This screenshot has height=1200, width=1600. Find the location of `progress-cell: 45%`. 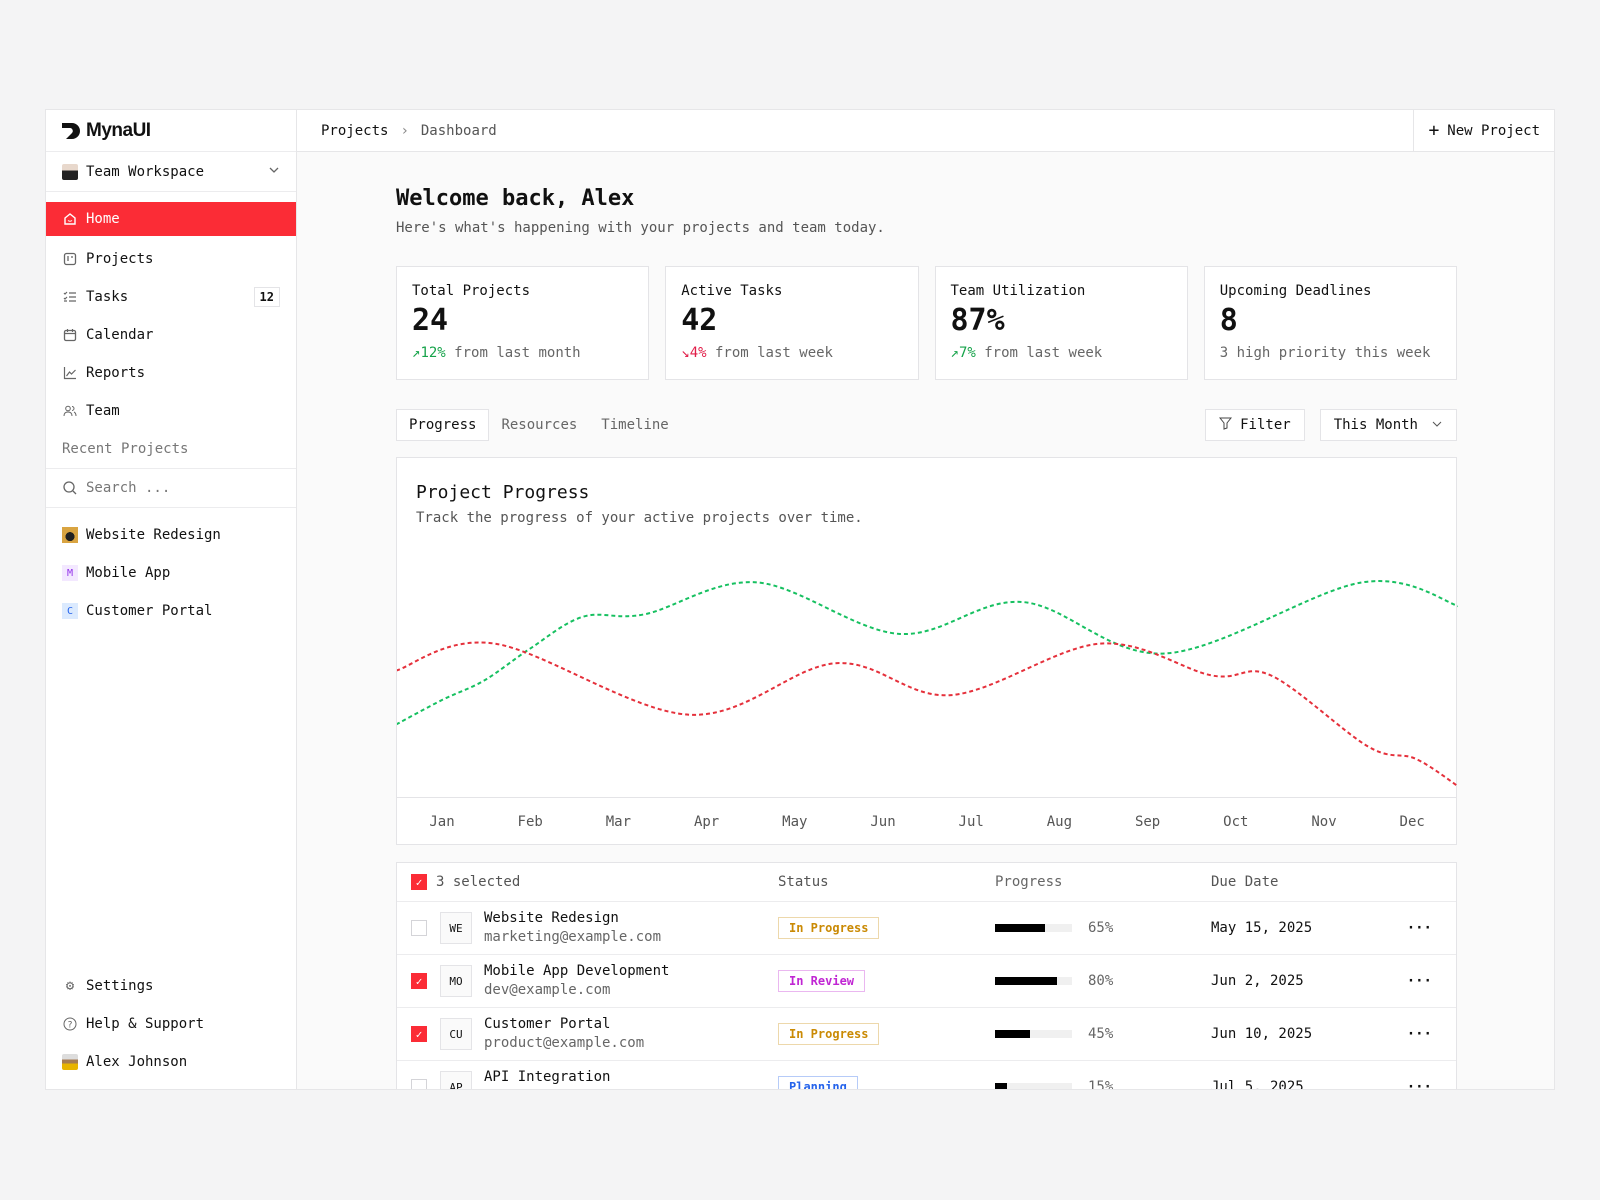

progress-cell: 45% is located at coordinates (1054, 1034).